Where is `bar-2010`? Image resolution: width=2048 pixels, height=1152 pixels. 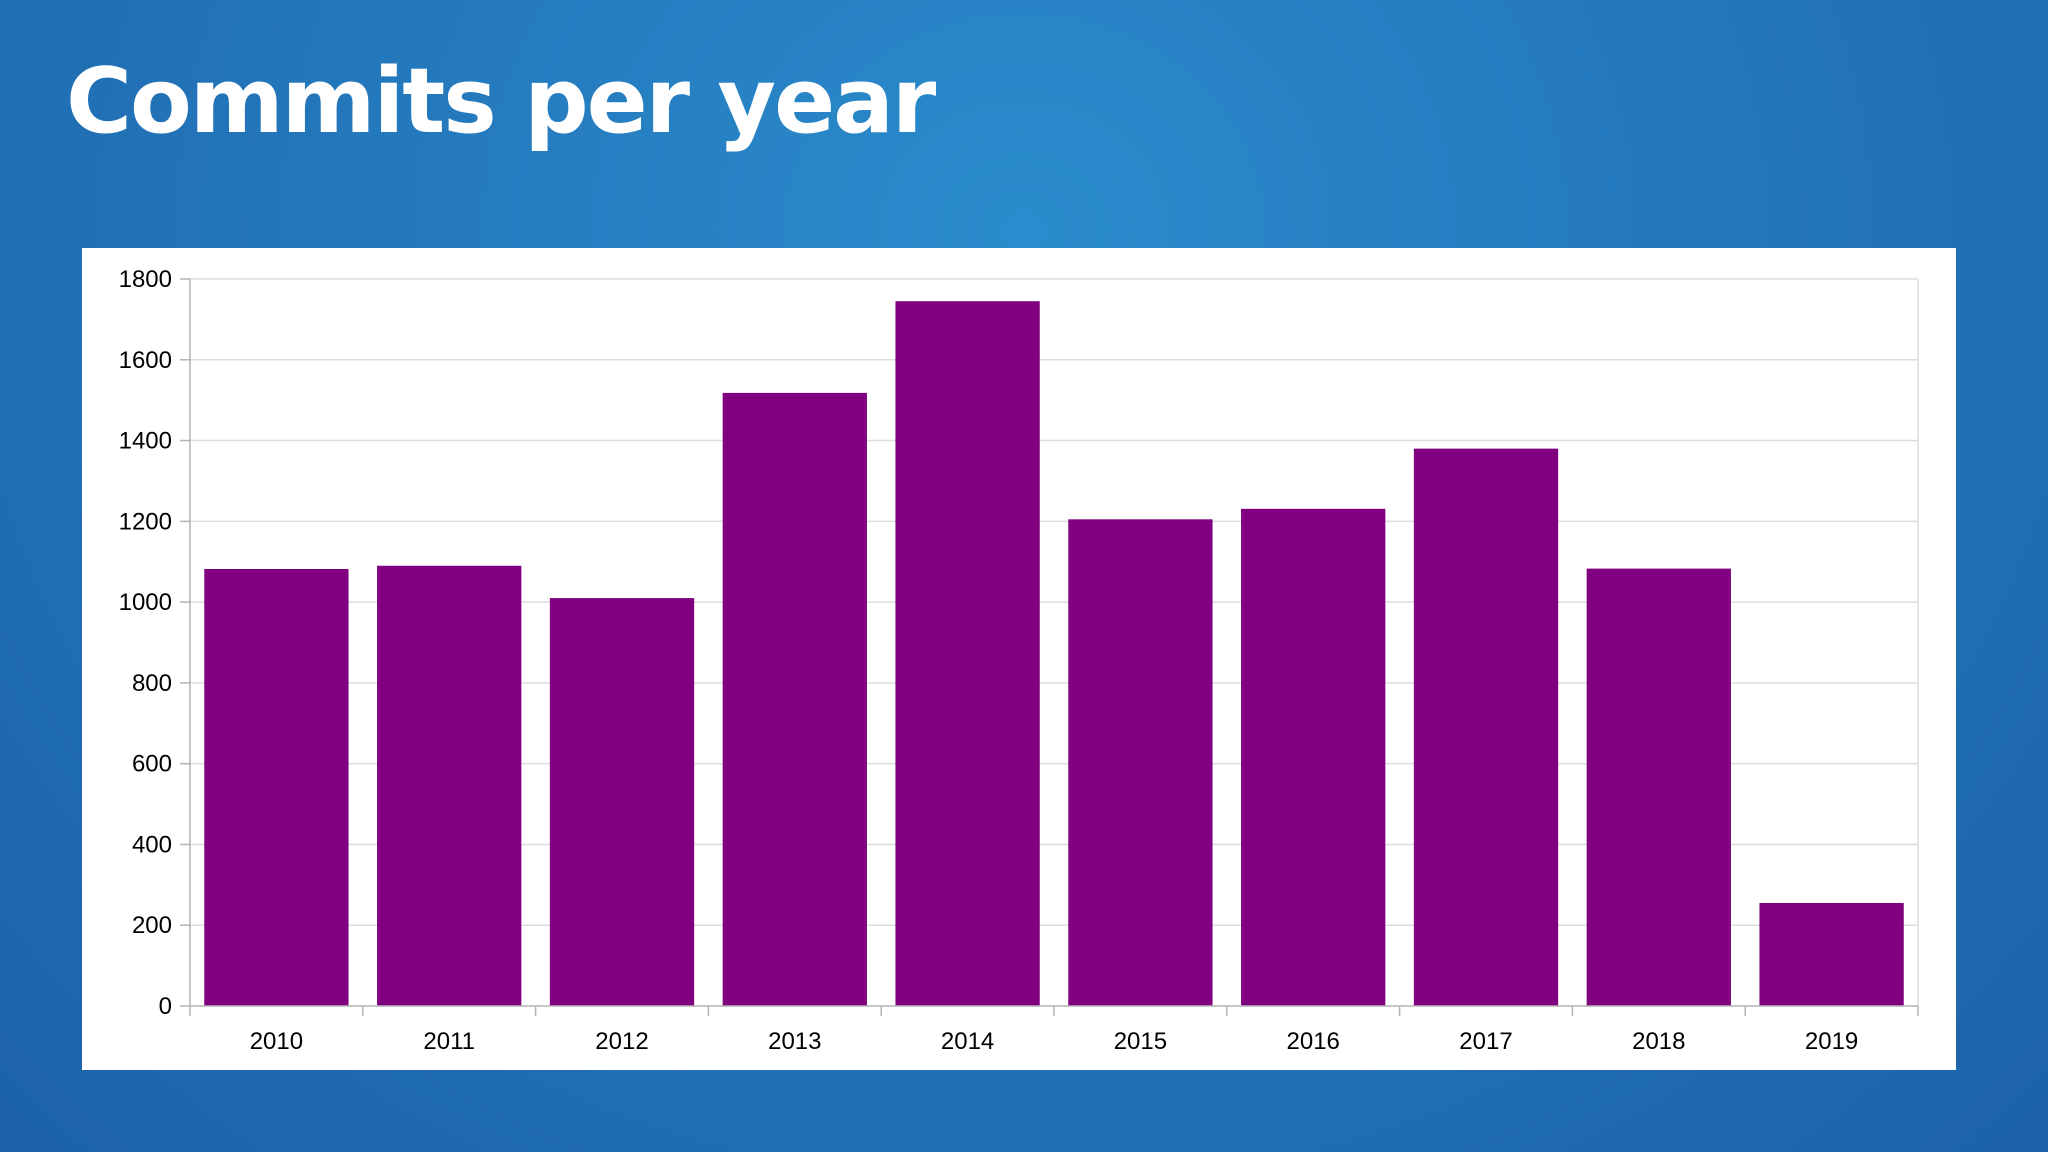
bar-2010 is located at coordinates (276, 787).